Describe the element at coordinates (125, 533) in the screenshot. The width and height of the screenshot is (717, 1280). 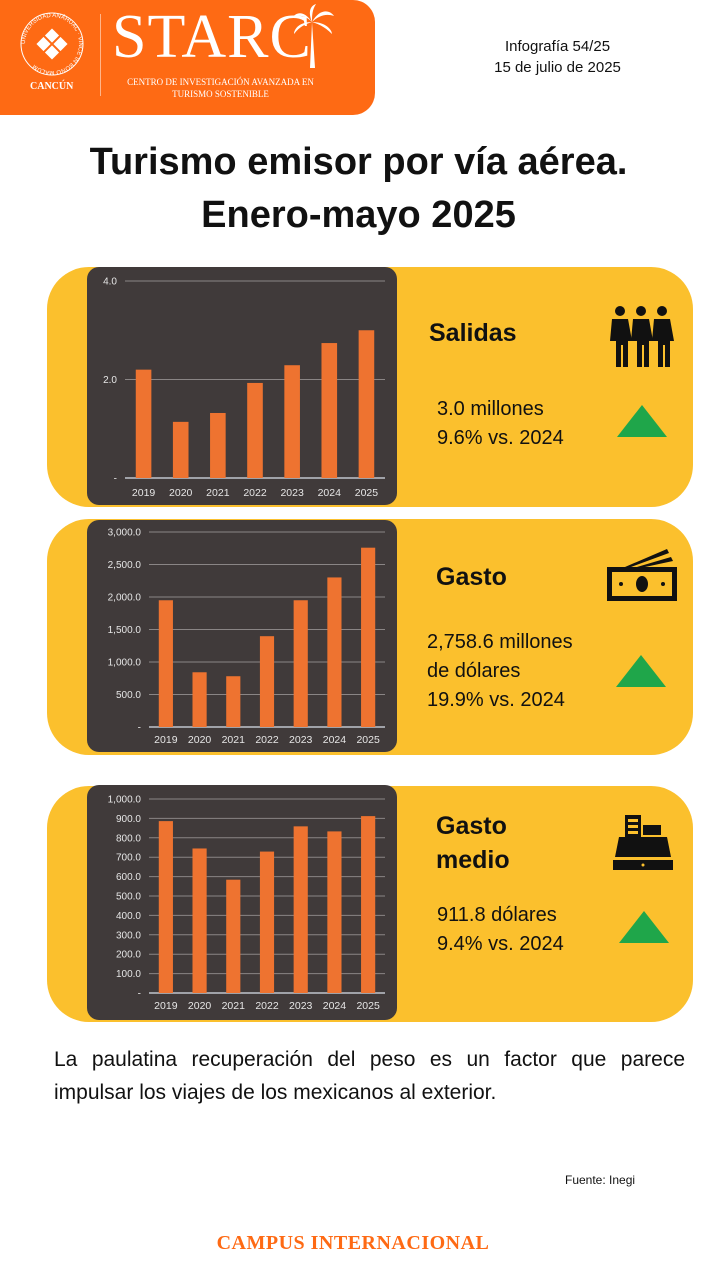
I see `y-tick-label: 3,000.0` at that location.